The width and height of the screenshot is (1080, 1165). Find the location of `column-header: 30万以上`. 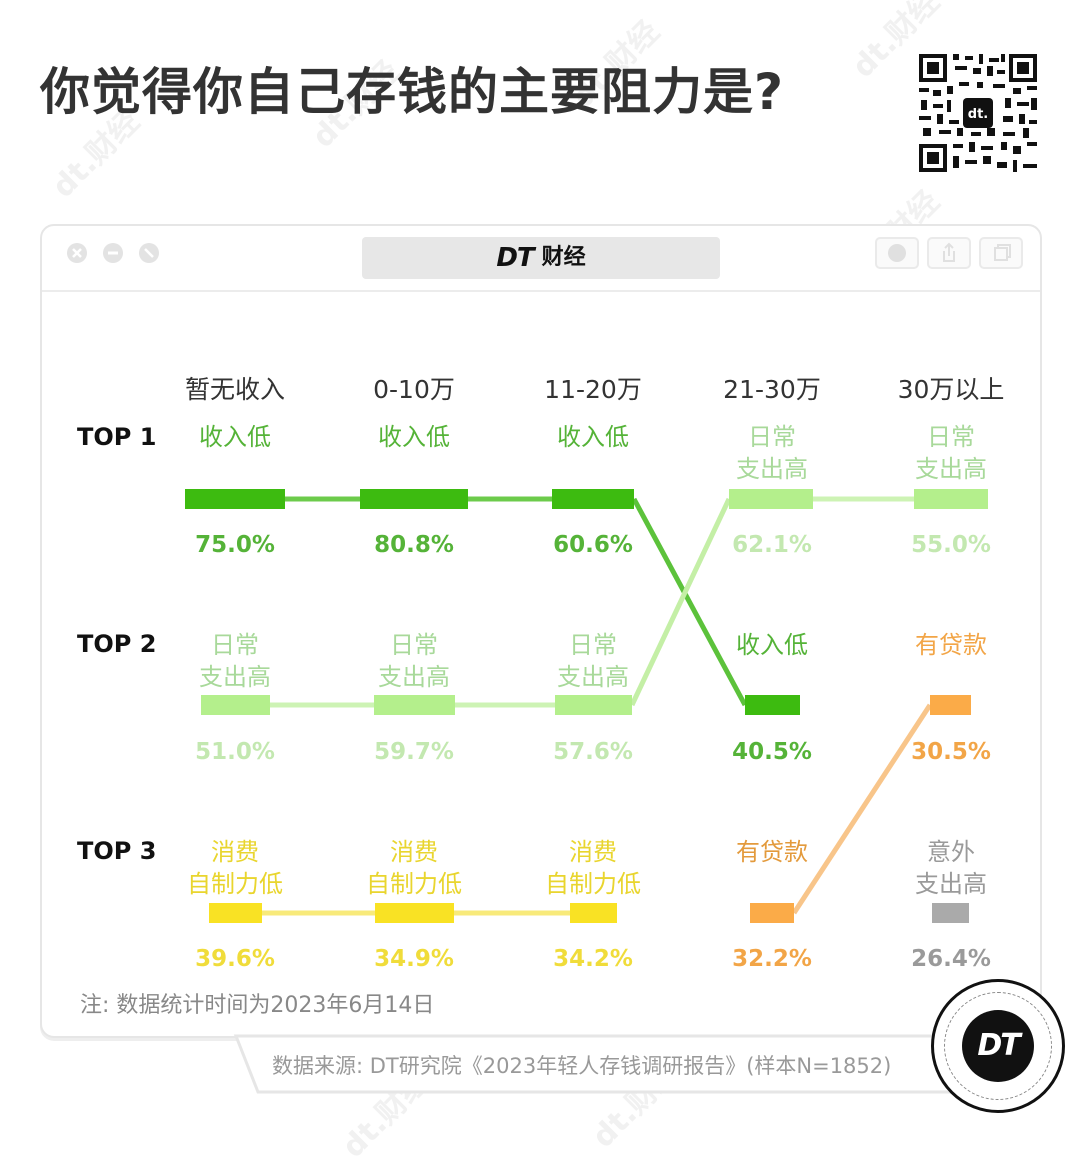

column-header: 30万以上 is located at coordinates (951, 389).